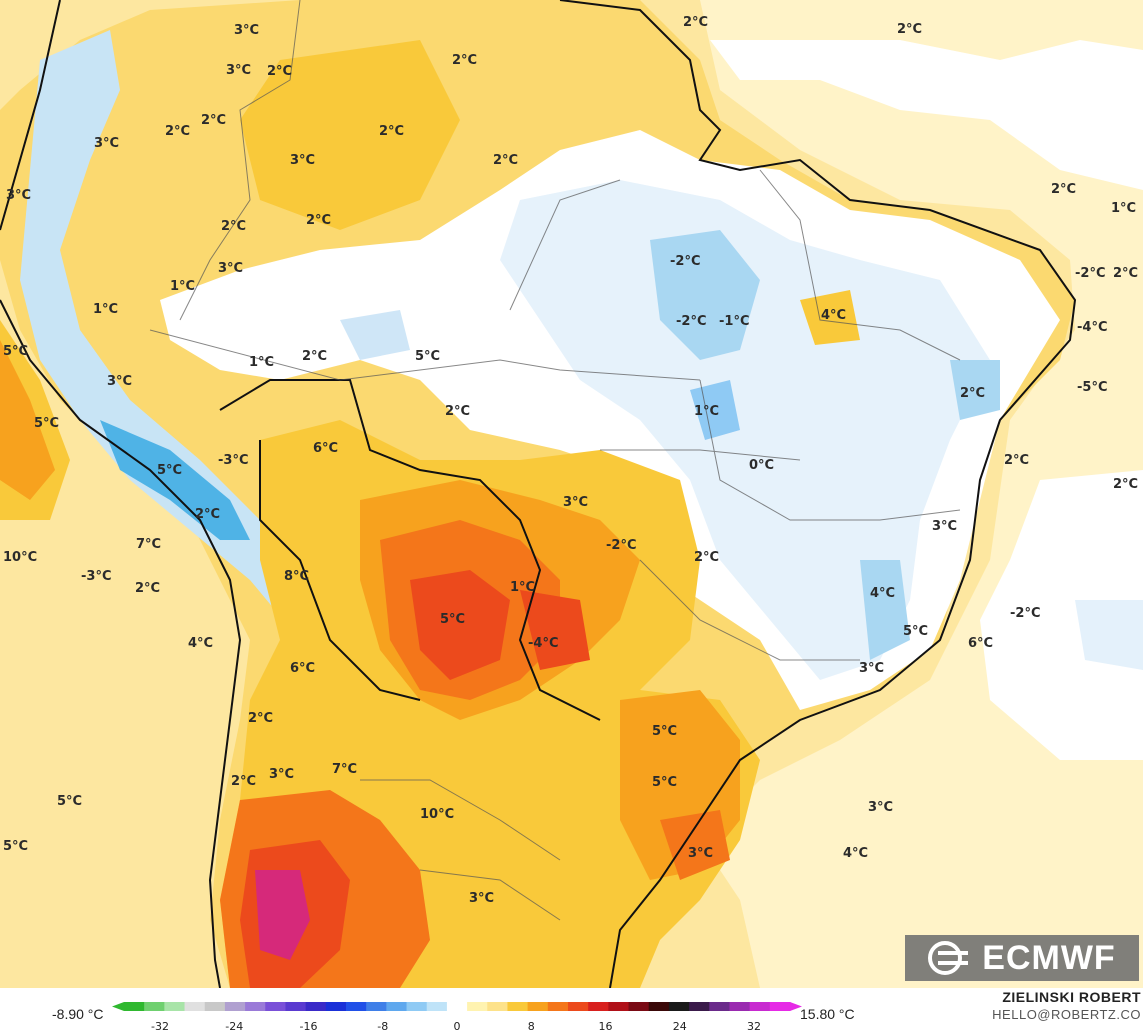  What do you see at coordinates (761, 465) in the screenshot?
I see `temp-label: 0°C` at bounding box center [761, 465].